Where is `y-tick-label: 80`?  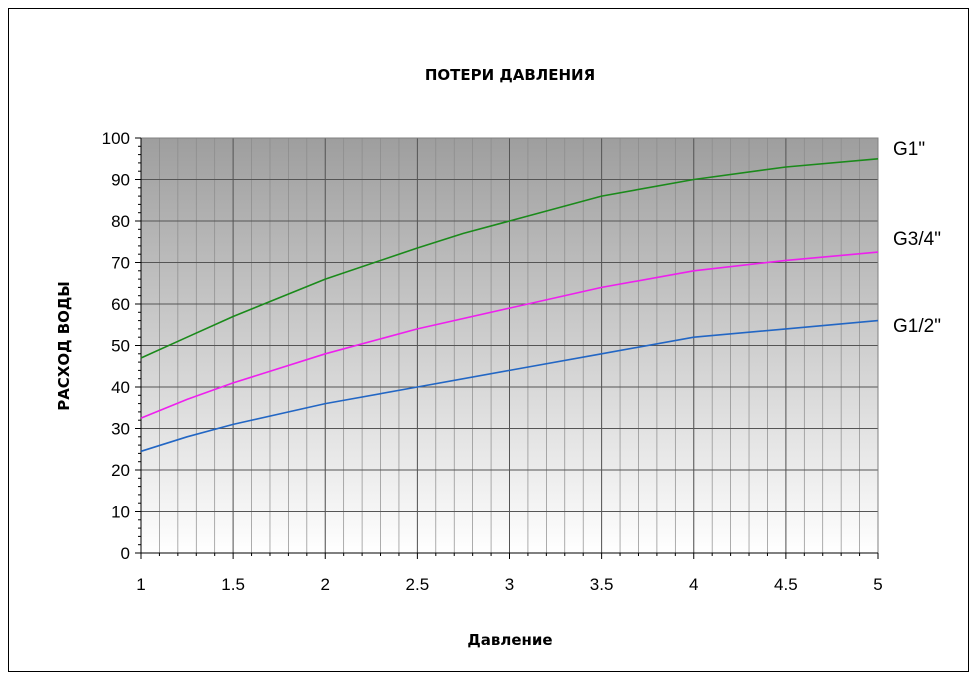
y-tick-label: 80 is located at coordinates (120, 221).